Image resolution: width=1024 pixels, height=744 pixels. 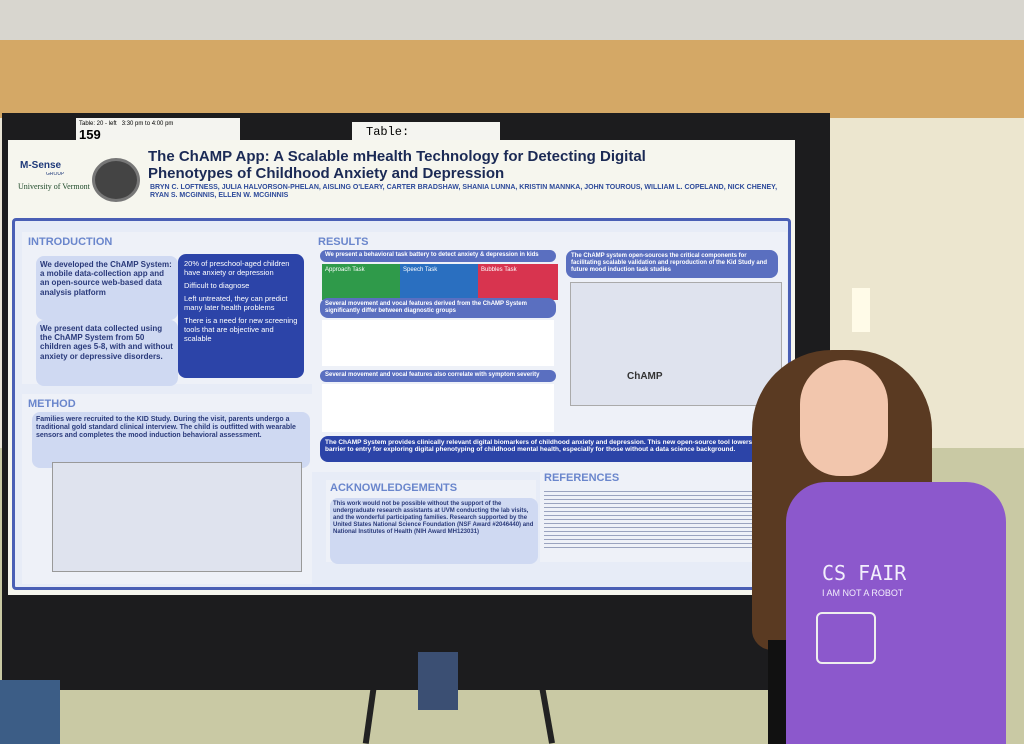 I want to click on references-panel: REFERENCES, so click(x=662, y=516).